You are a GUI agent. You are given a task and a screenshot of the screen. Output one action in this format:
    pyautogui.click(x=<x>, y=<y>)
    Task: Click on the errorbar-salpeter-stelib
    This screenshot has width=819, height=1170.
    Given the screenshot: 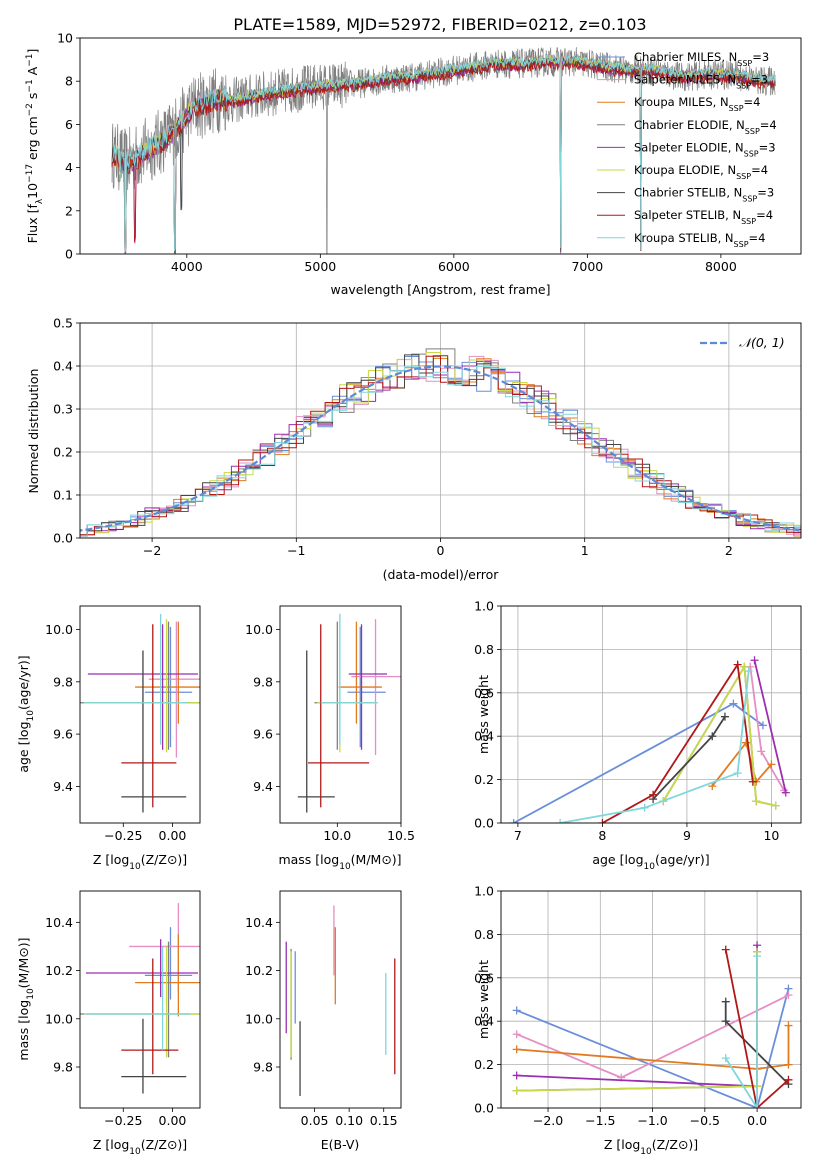 What is the action you would take?
    pyautogui.click(x=149, y=716)
    